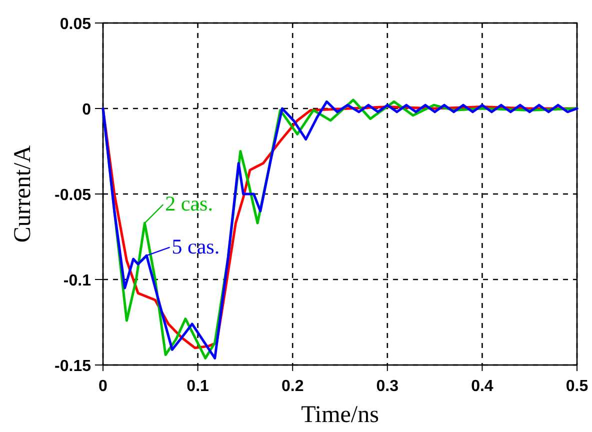 The width and height of the screenshot is (592, 432). I want to click on y-tick-label: -0.05, so click(73, 195).